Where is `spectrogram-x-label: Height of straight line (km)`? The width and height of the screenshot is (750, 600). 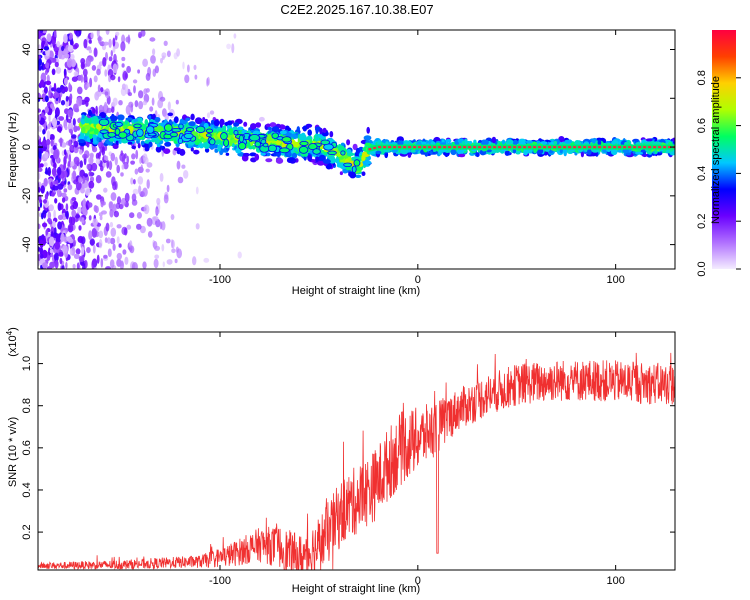
spectrogram-x-label: Height of straight line (km) is located at coordinates (356, 291).